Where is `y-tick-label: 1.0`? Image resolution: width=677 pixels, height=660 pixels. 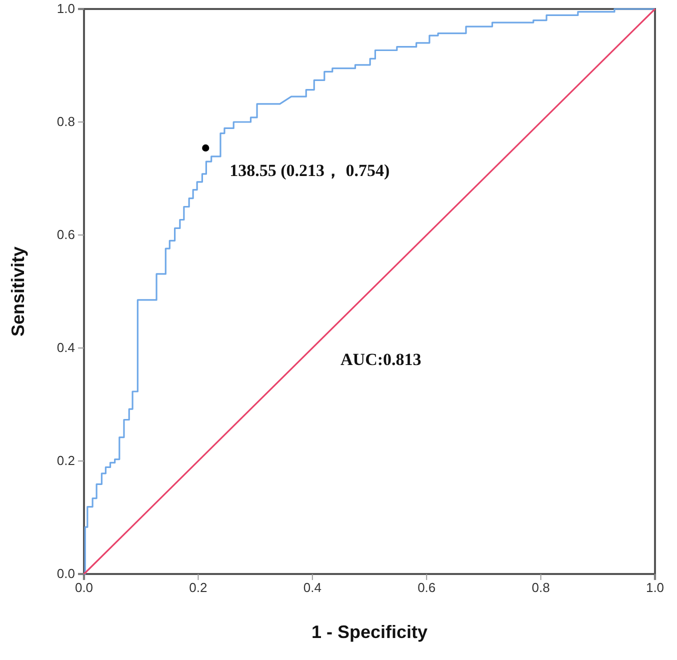
y-tick-label: 1.0 is located at coordinates (65, 8).